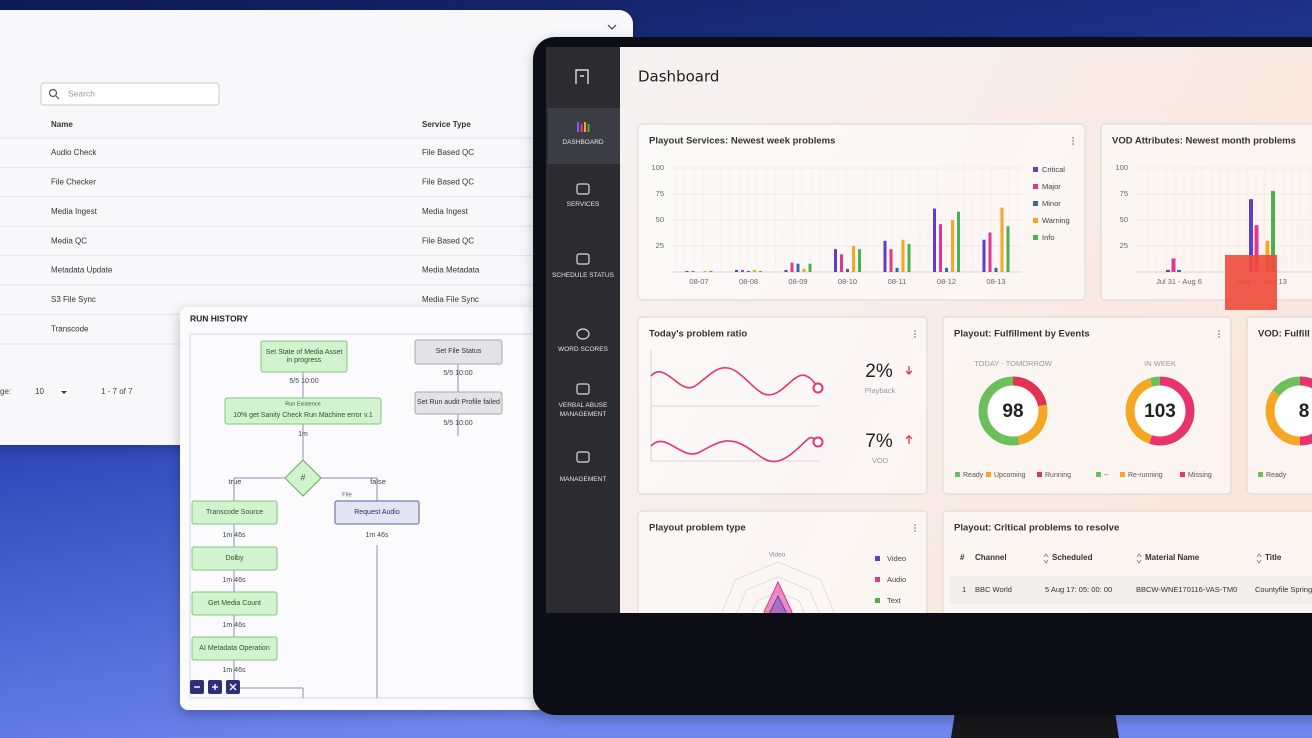 The width and height of the screenshot is (1312, 738). Describe the element at coordinates (778, 603) in the screenshot. I see `radar-area` at that location.